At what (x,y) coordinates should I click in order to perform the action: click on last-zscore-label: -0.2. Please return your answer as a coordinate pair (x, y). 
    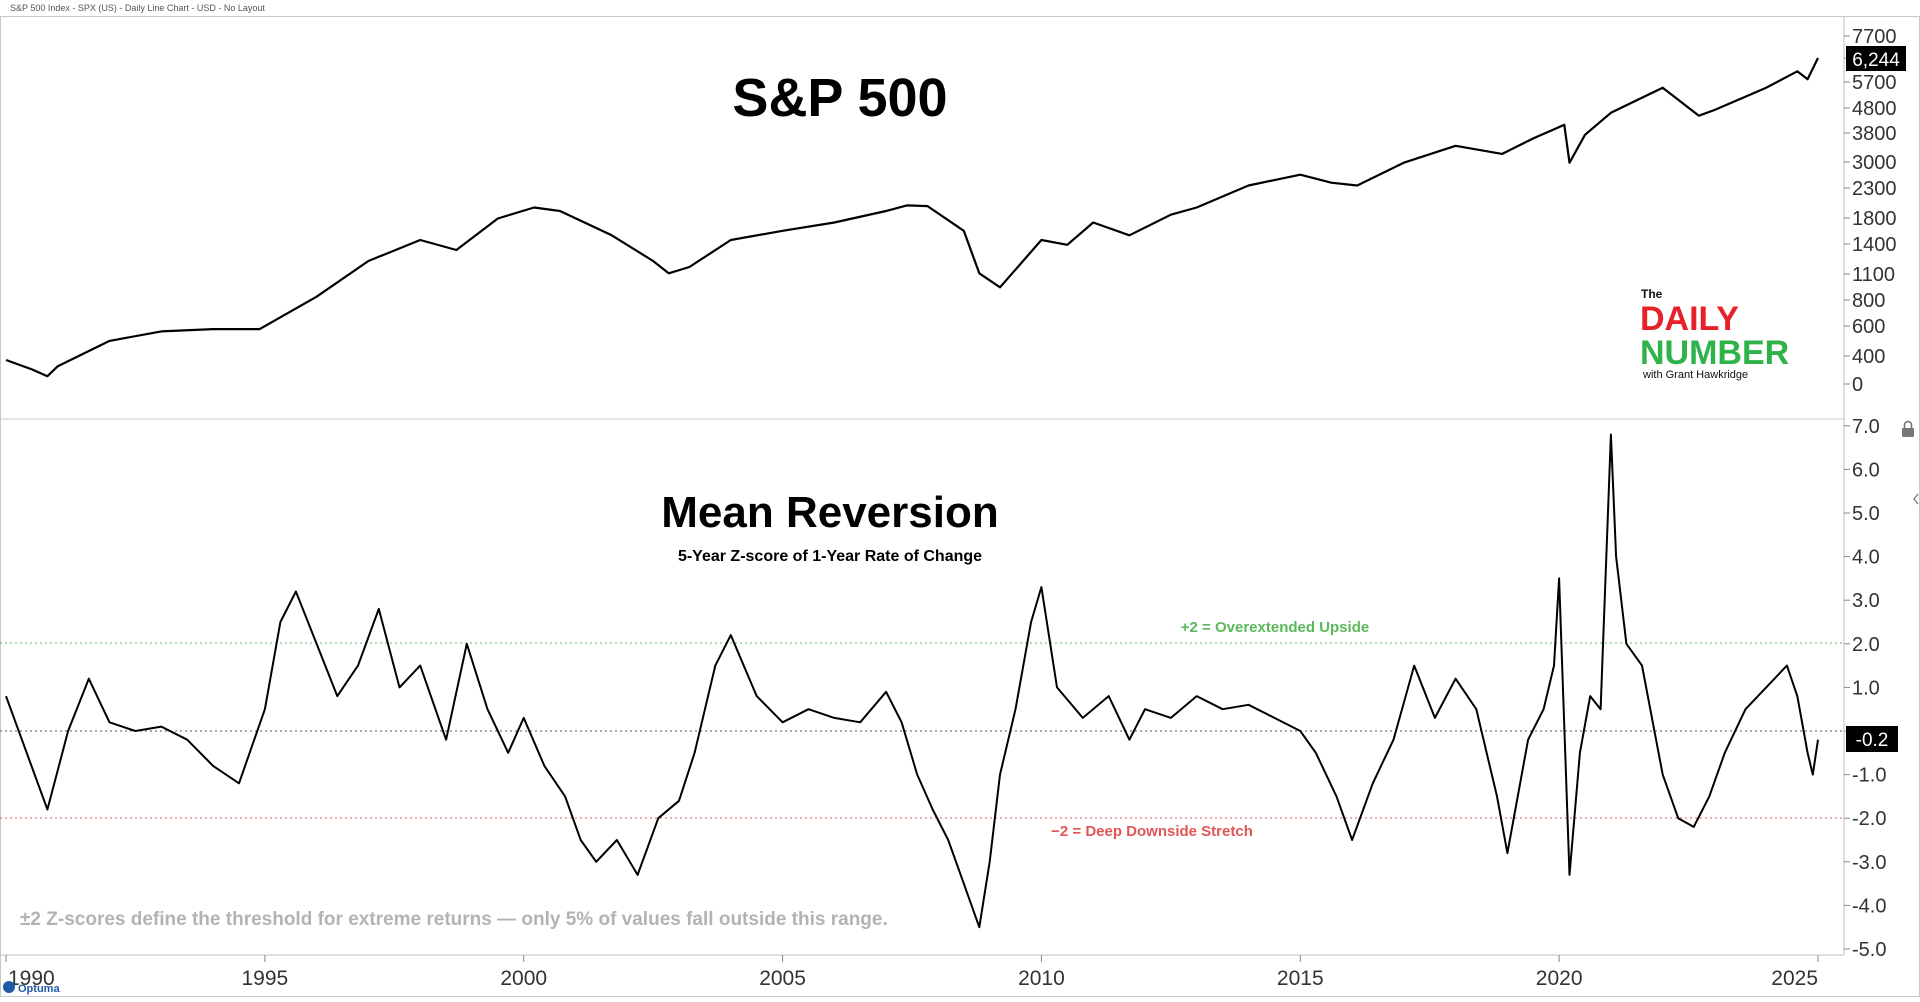
    Looking at the image, I should click on (1872, 740).